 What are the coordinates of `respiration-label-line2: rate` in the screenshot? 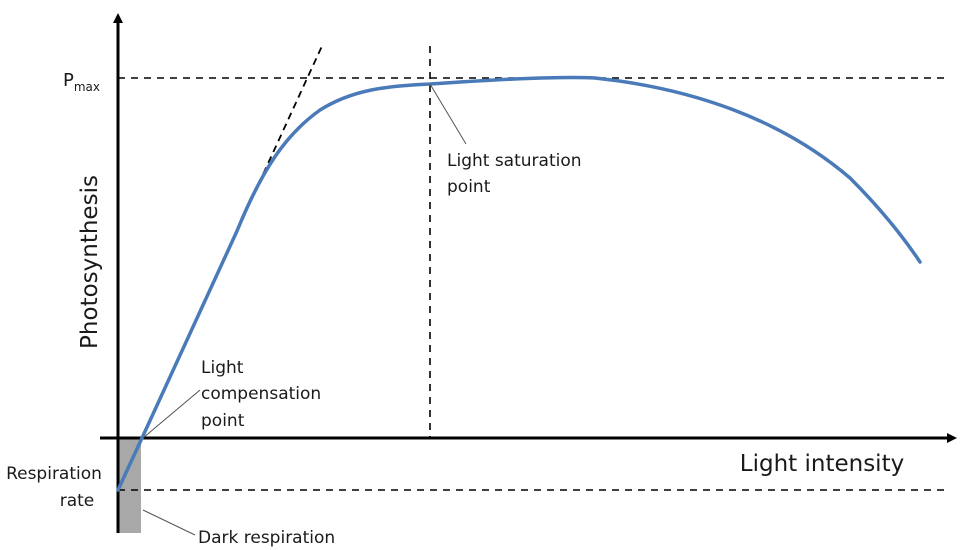 It's located at (77, 501).